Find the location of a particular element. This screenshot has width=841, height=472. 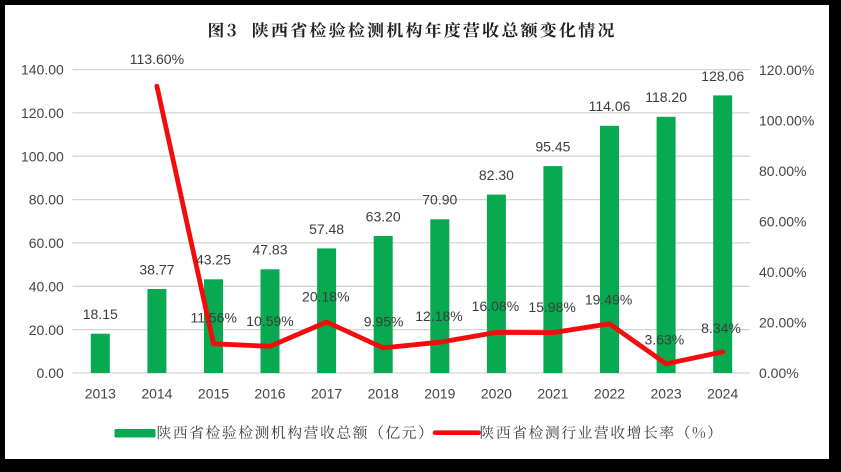

svg-text: 63.20 is located at coordinates (383, 216).